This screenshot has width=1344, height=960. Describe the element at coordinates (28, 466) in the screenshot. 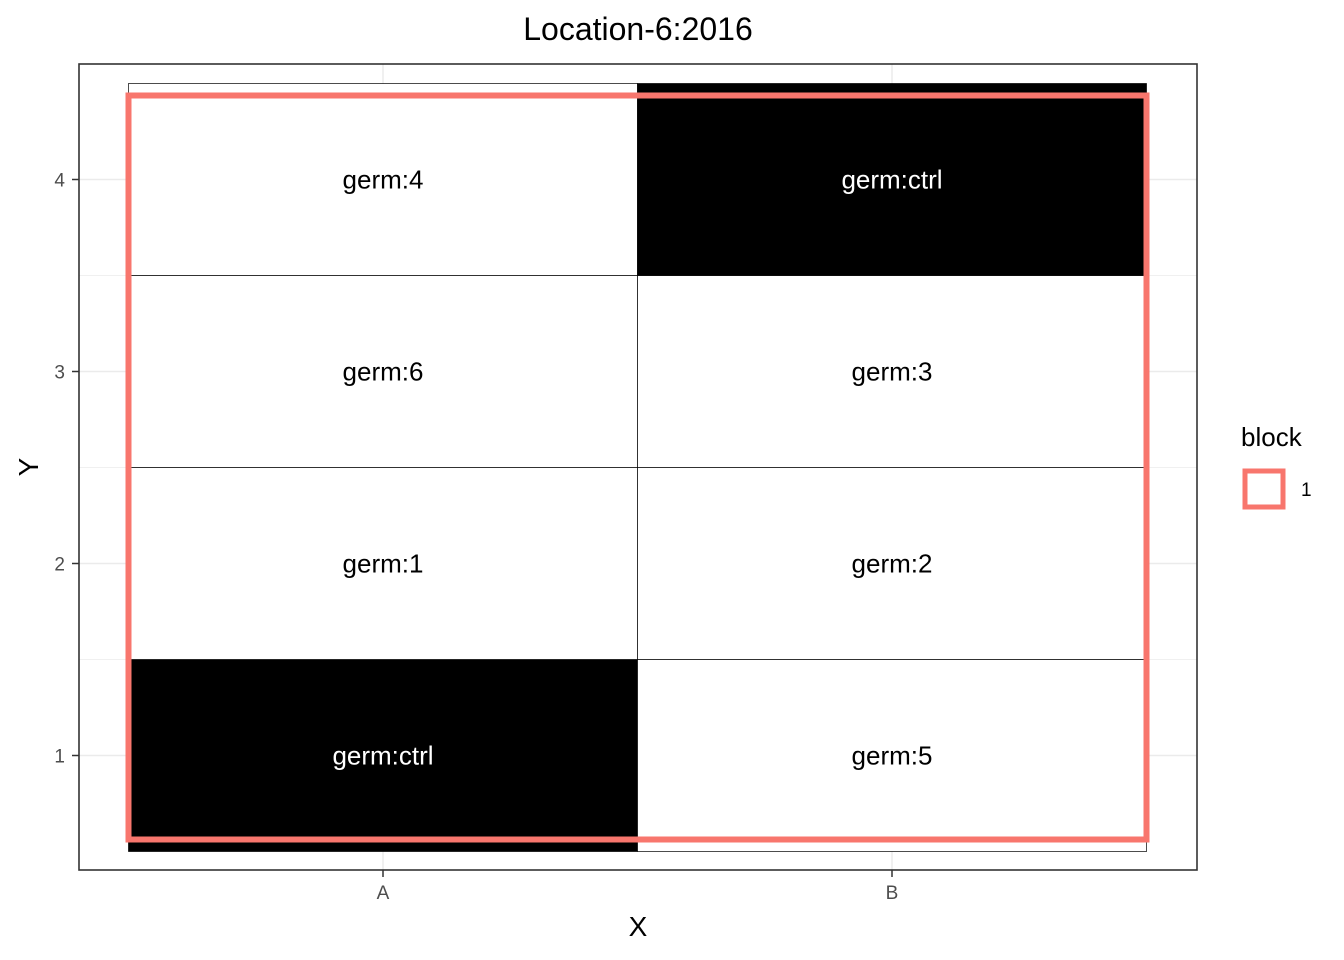

I see `y-axis-title: Y` at that location.